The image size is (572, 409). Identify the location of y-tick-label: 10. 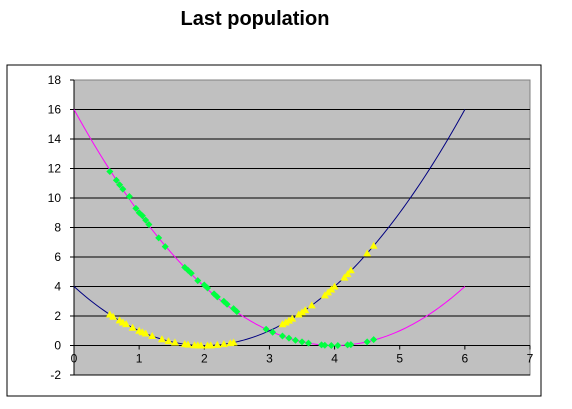
(55, 198).